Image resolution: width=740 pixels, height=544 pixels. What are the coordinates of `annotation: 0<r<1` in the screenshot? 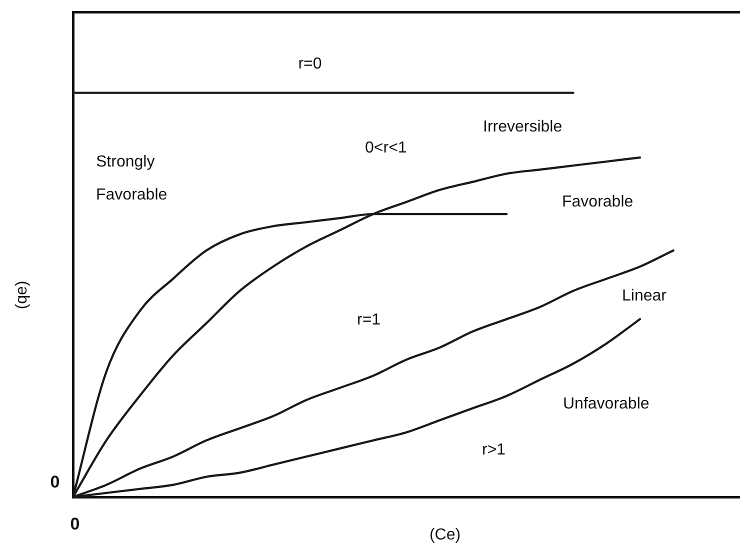 It's located at (386, 147).